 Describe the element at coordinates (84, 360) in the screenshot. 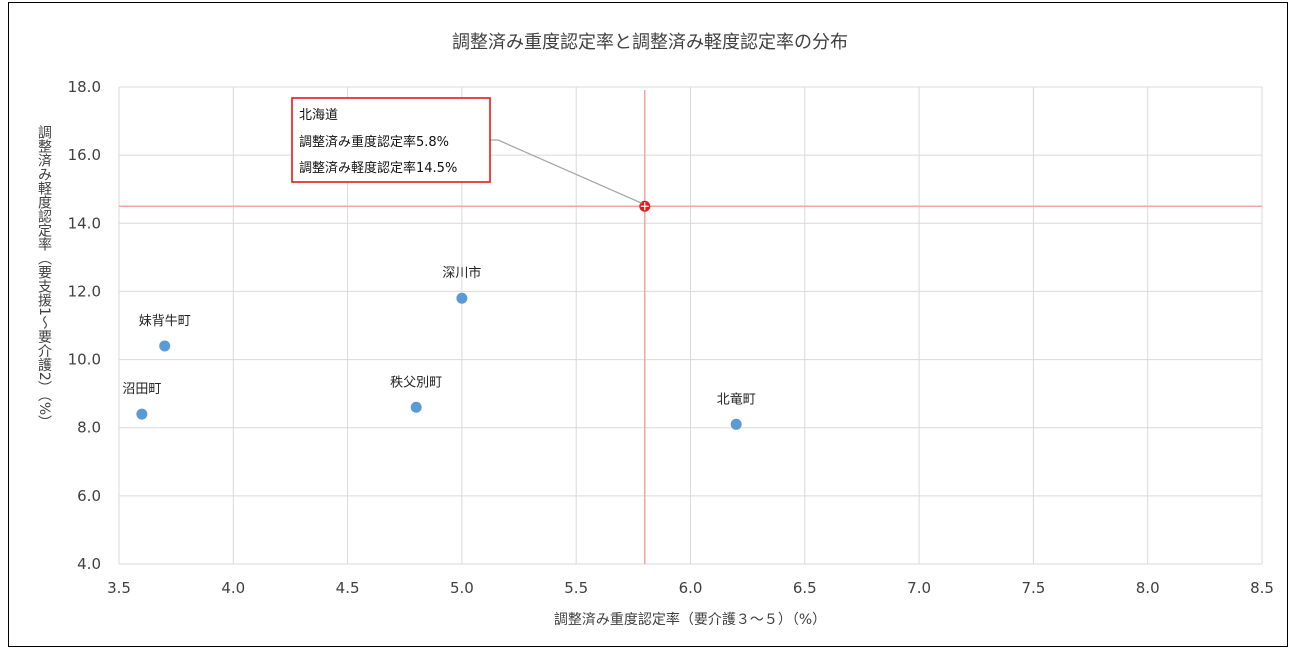

I see `y-tick-label: 10.0` at that location.